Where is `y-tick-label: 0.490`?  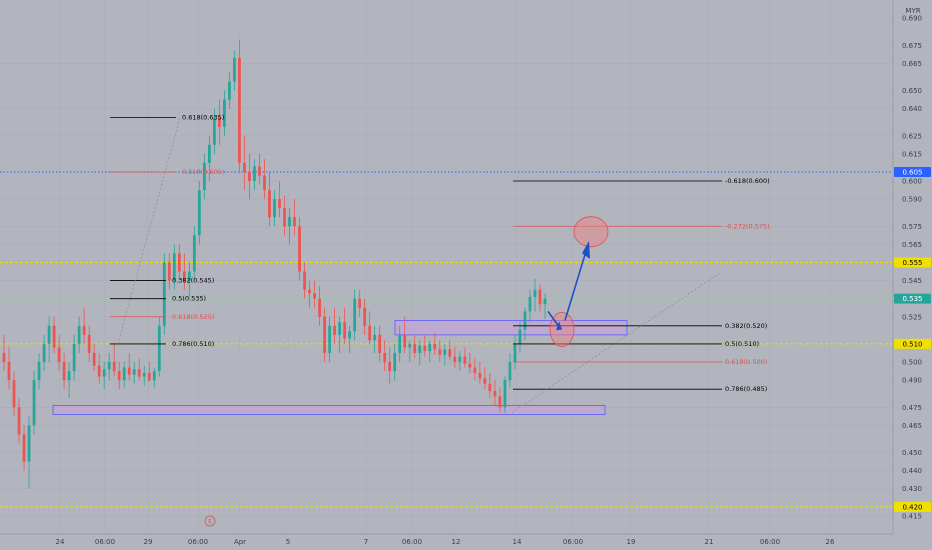
y-tick-label: 0.490 is located at coordinates (912, 381).